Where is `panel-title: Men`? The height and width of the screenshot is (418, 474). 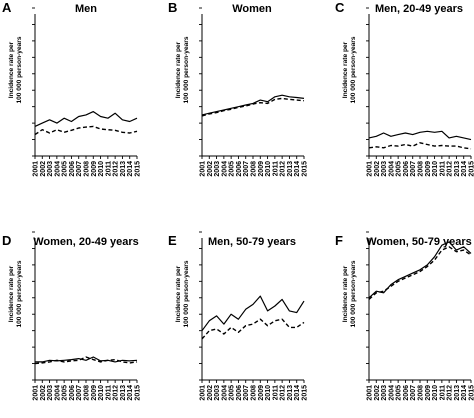 panel-title: Men is located at coordinates (86, 9).